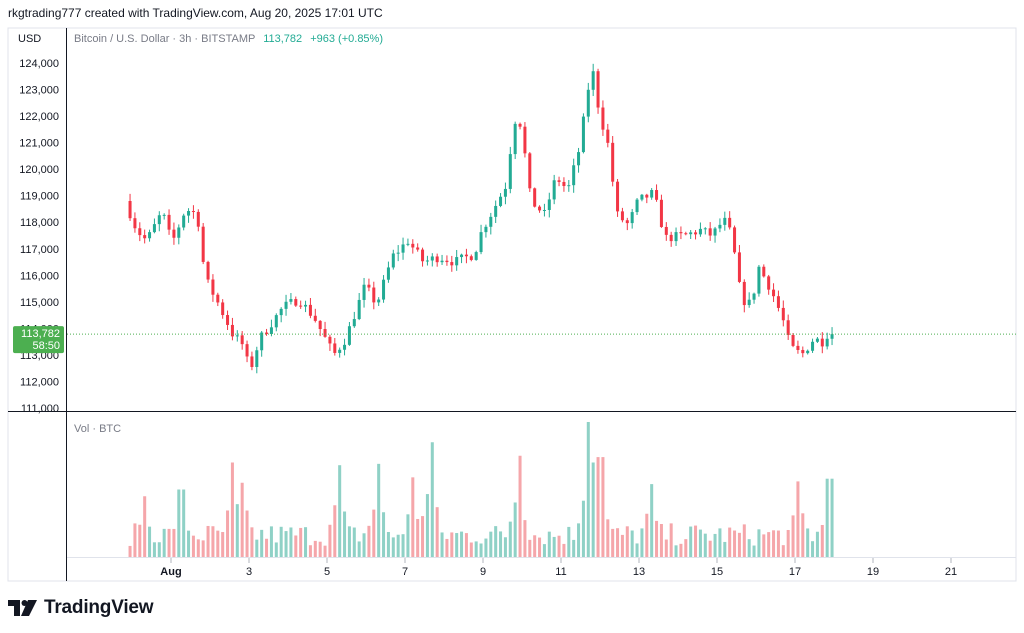 The width and height of the screenshot is (1024, 633). Describe the element at coordinates (346, 39) in the screenshot. I see `change-value: +963 (+0.85%)` at that location.